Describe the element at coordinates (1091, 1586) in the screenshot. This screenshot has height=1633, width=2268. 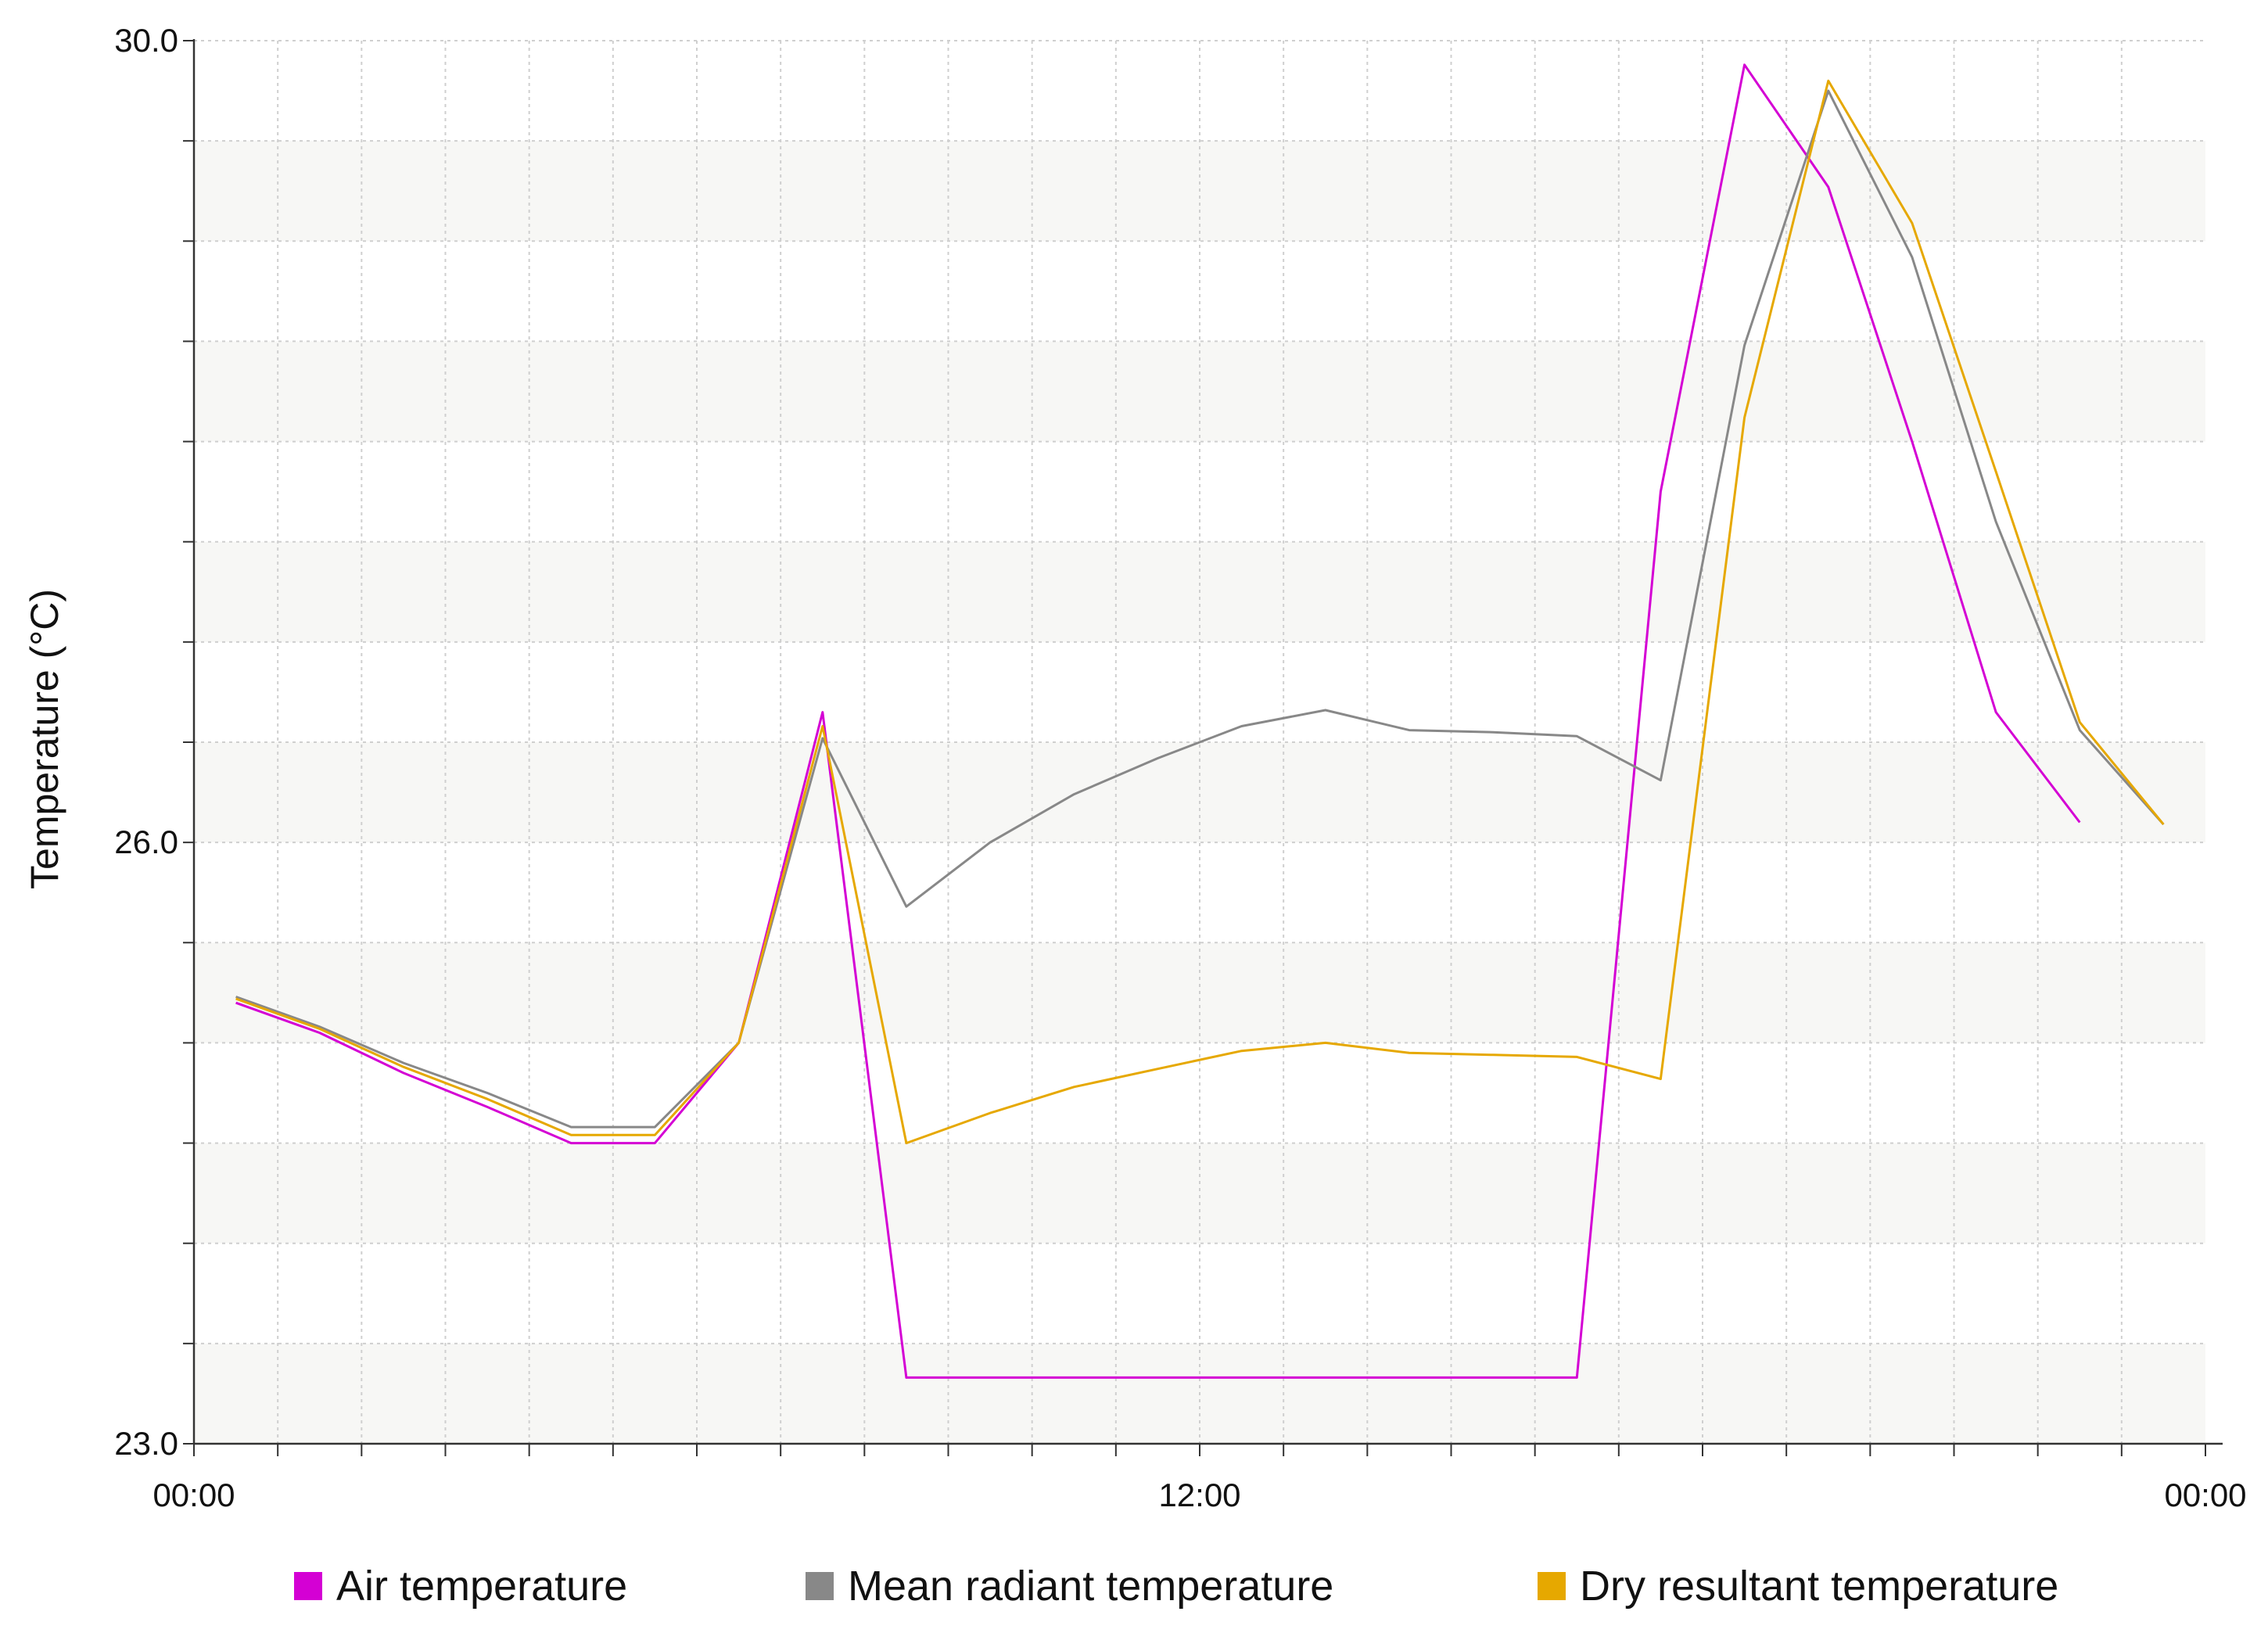
I see `legend-label: Mean radiant temperature` at that location.